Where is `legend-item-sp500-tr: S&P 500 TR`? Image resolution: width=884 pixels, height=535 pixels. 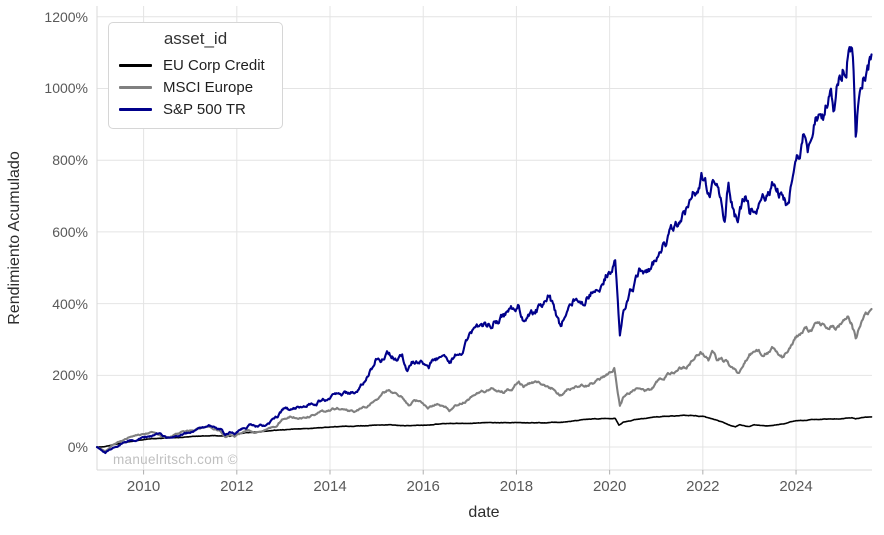
legend-item-sp500-tr: S&P 500 TR is located at coordinates (195, 109).